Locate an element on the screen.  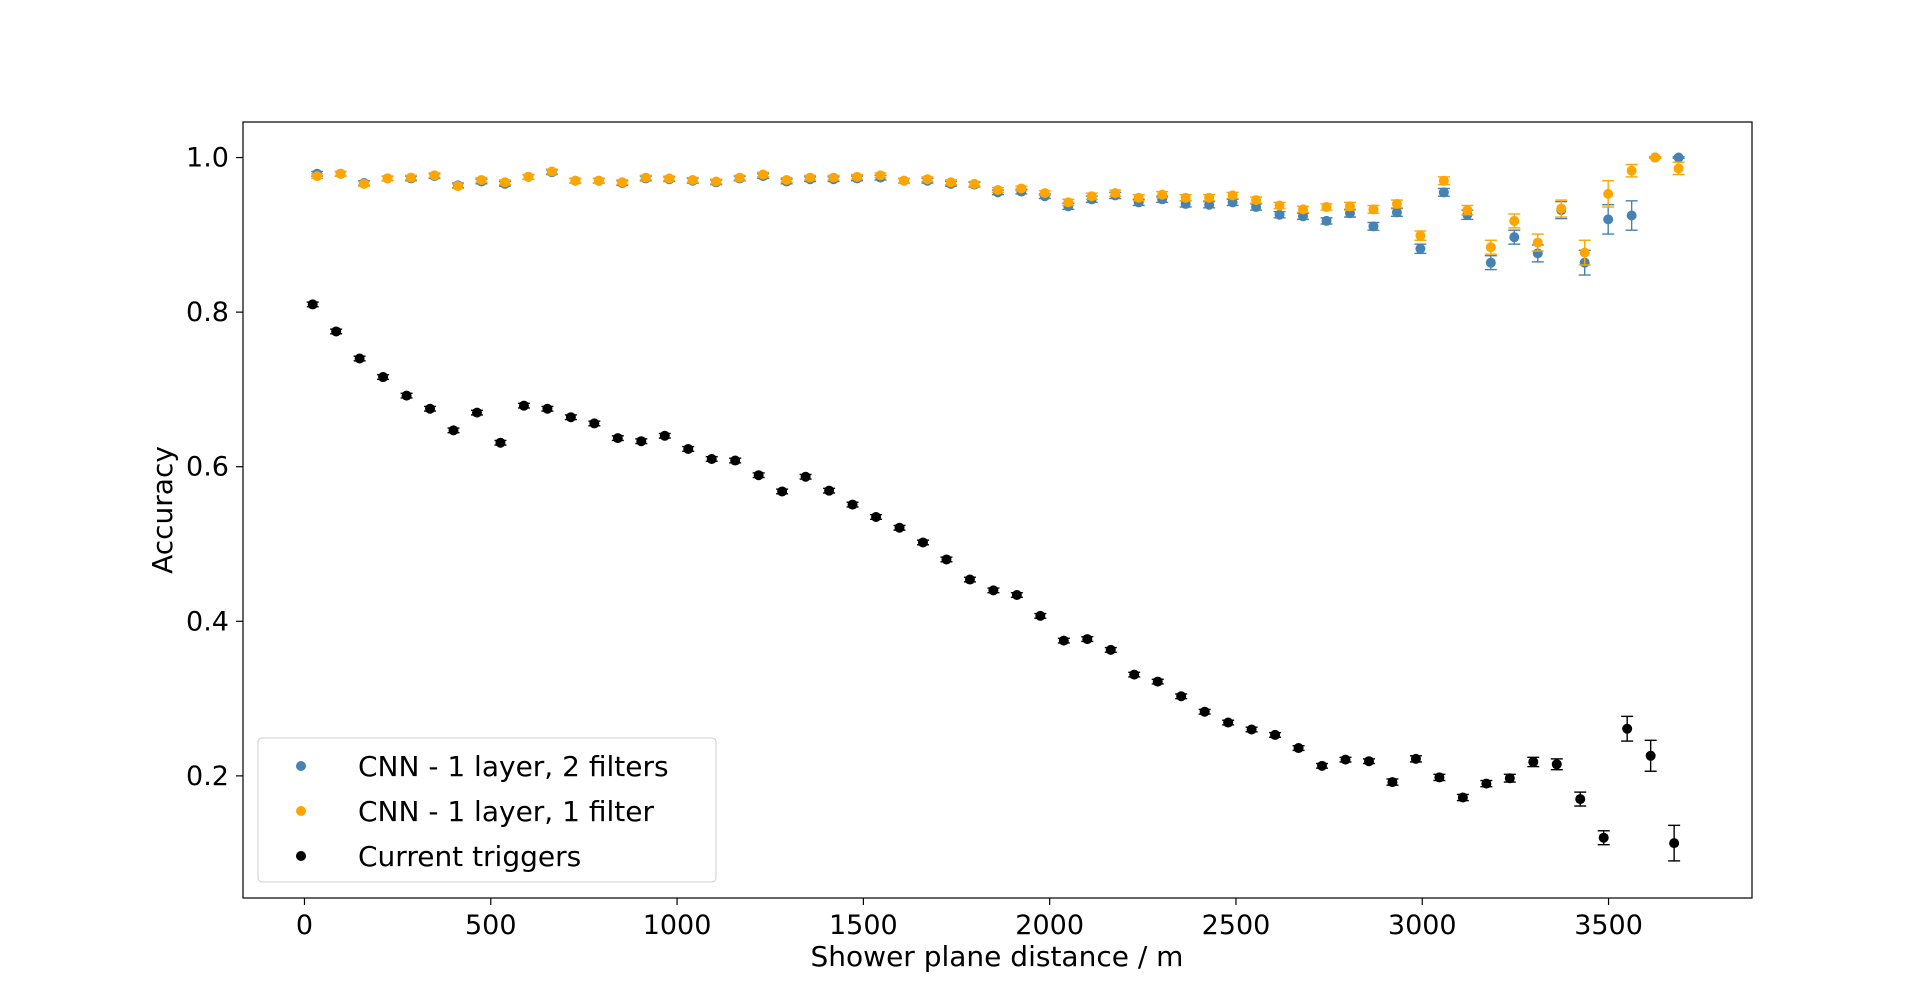
legend-marker-cnn-2-filters is located at coordinates (301, 766).